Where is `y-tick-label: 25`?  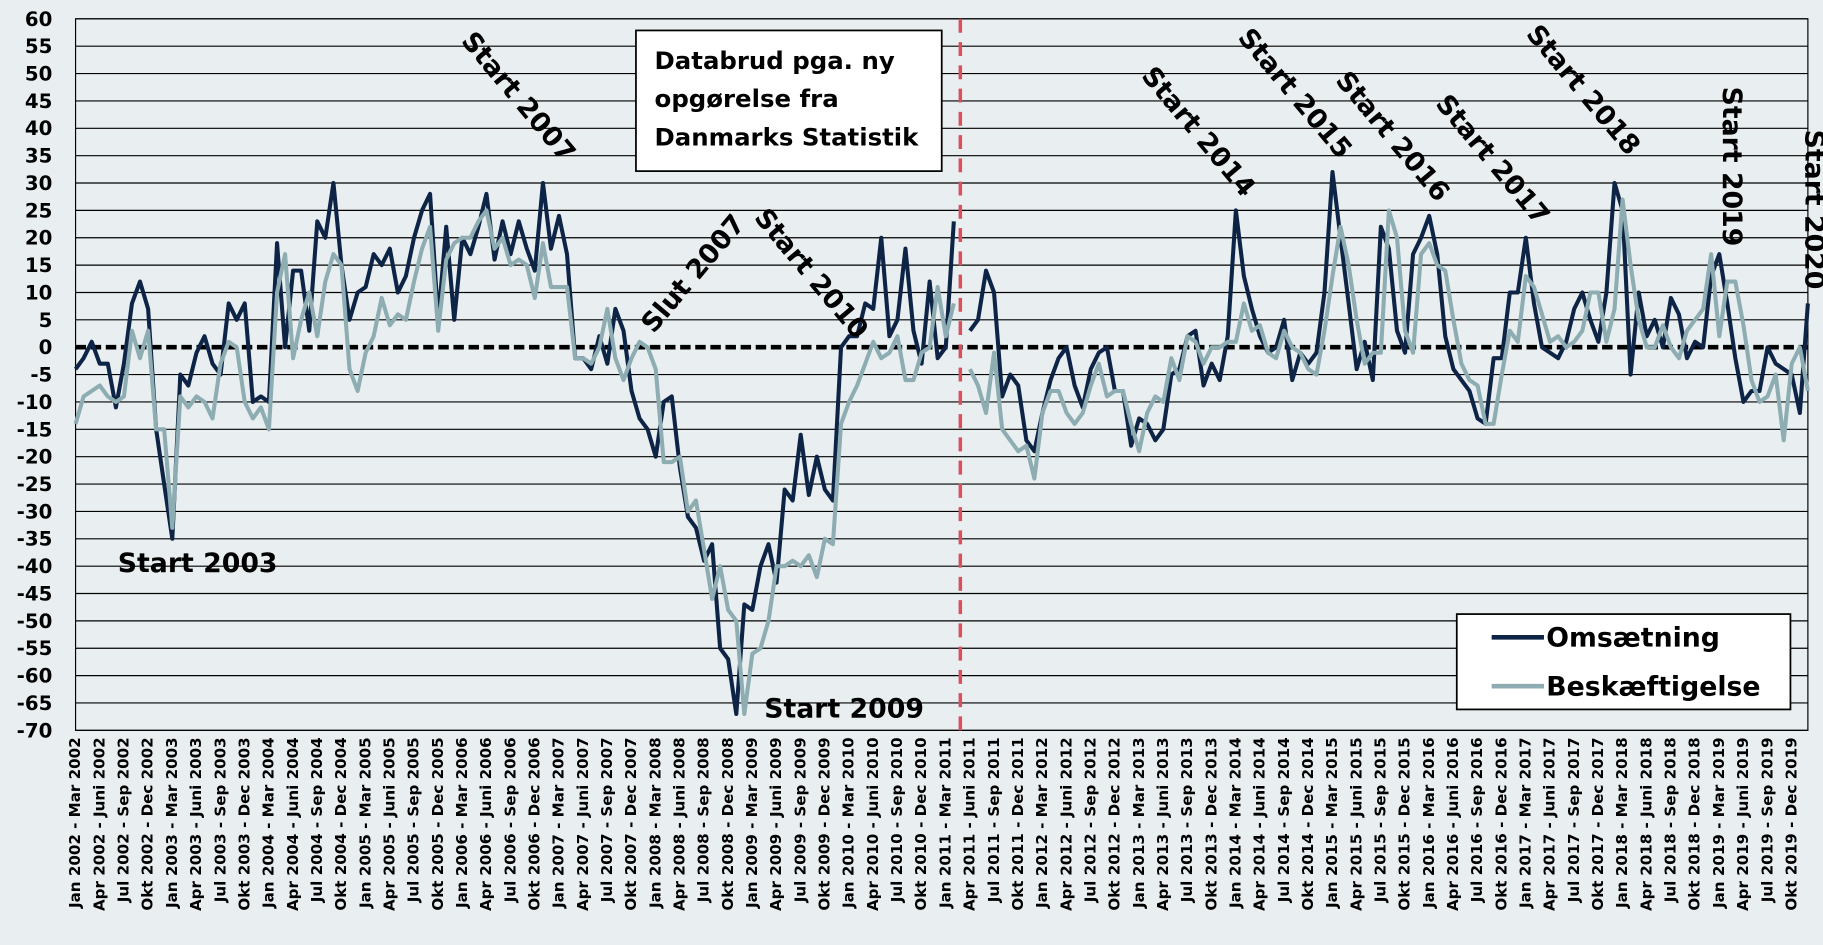
y-tick-label: 25 is located at coordinates (38, 210).